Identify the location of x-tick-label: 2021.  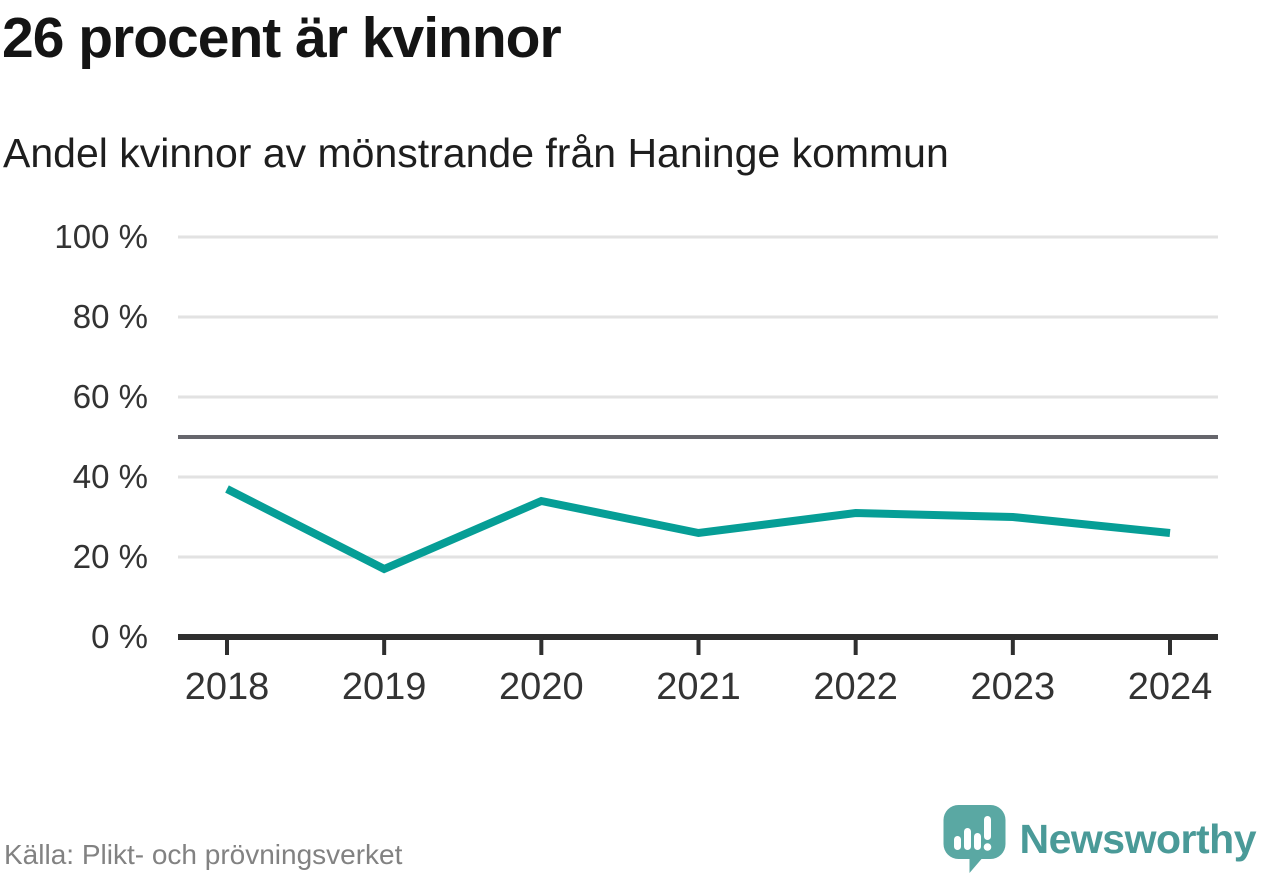
(698, 687).